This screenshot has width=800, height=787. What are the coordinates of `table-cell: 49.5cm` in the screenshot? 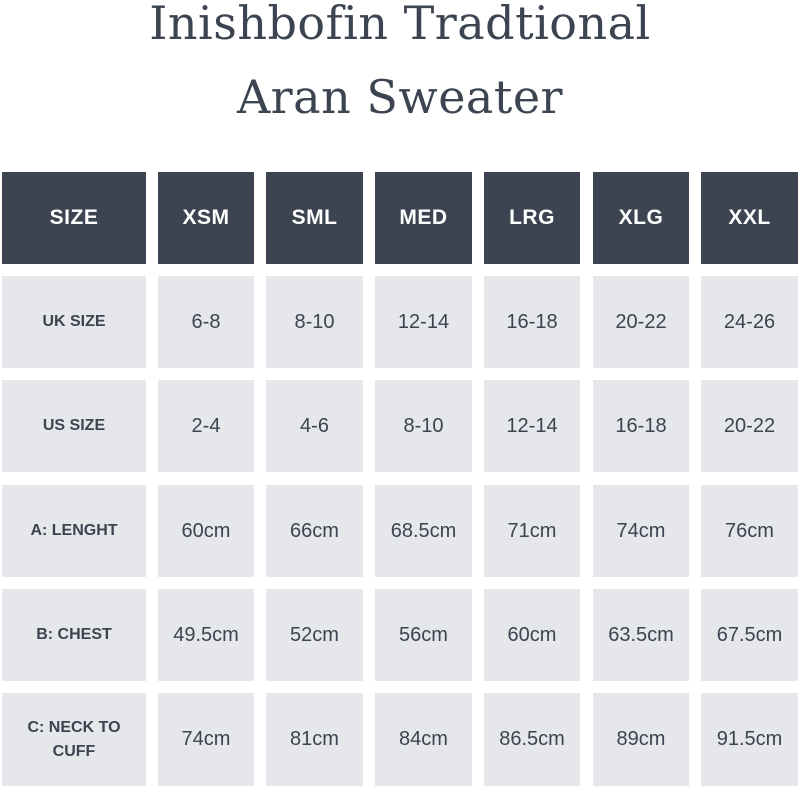 It's located at (206, 635).